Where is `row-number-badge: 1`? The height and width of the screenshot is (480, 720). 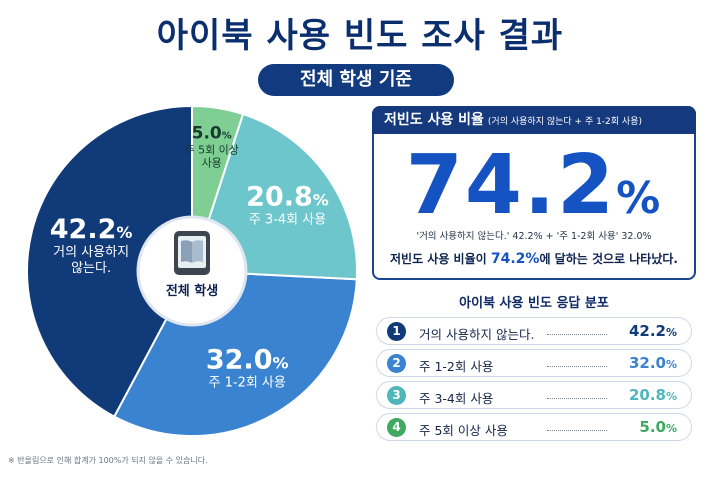
row-number-badge: 1 is located at coordinates (396, 331).